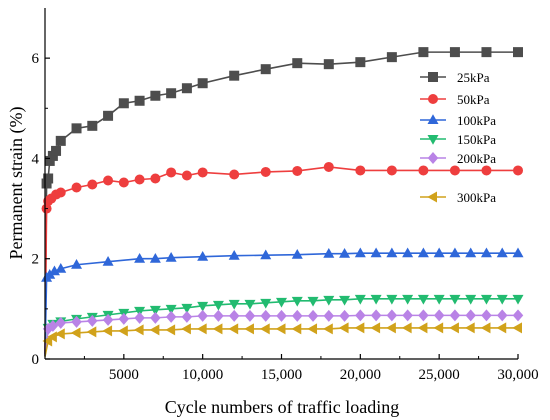 The width and height of the screenshot is (550, 420). Describe the element at coordinates (36, 59) in the screenshot. I see `y-tick-label: 6` at that location.